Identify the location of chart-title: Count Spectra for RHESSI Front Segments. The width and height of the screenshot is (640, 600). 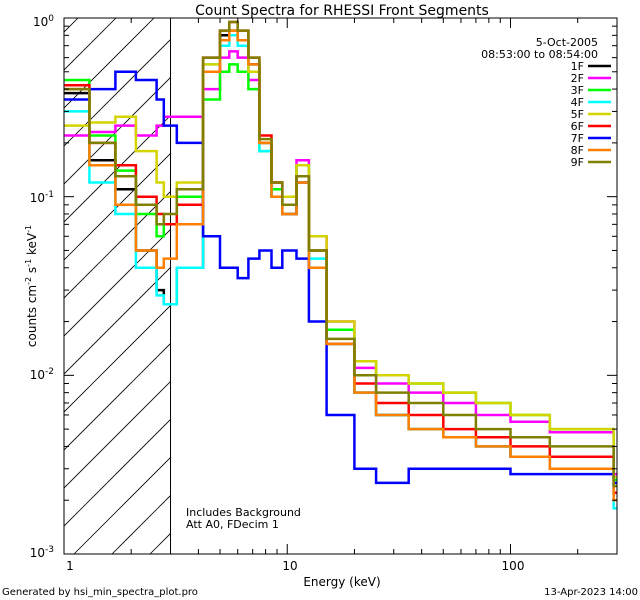
(342, 11).